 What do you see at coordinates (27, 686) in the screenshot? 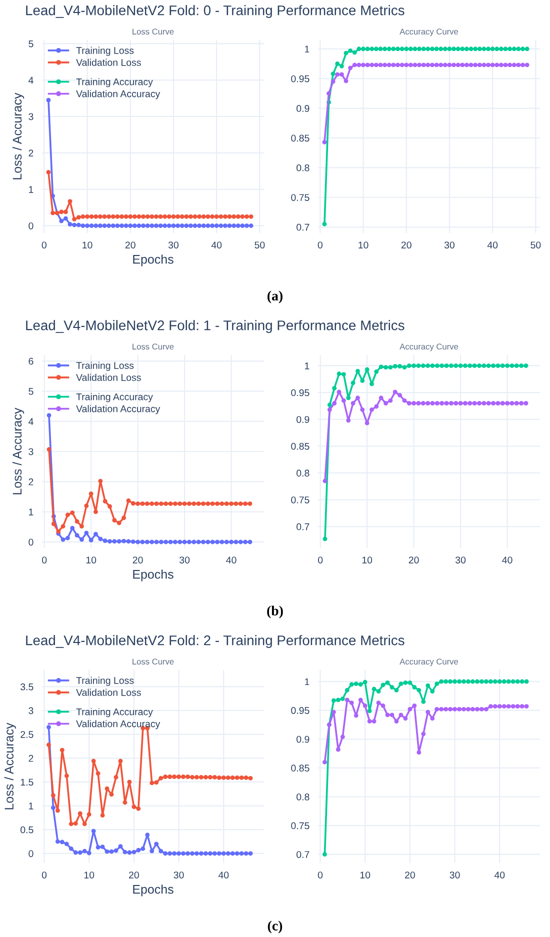
I see `y-tick-label: 3.5` at bounding box center [27, 686].